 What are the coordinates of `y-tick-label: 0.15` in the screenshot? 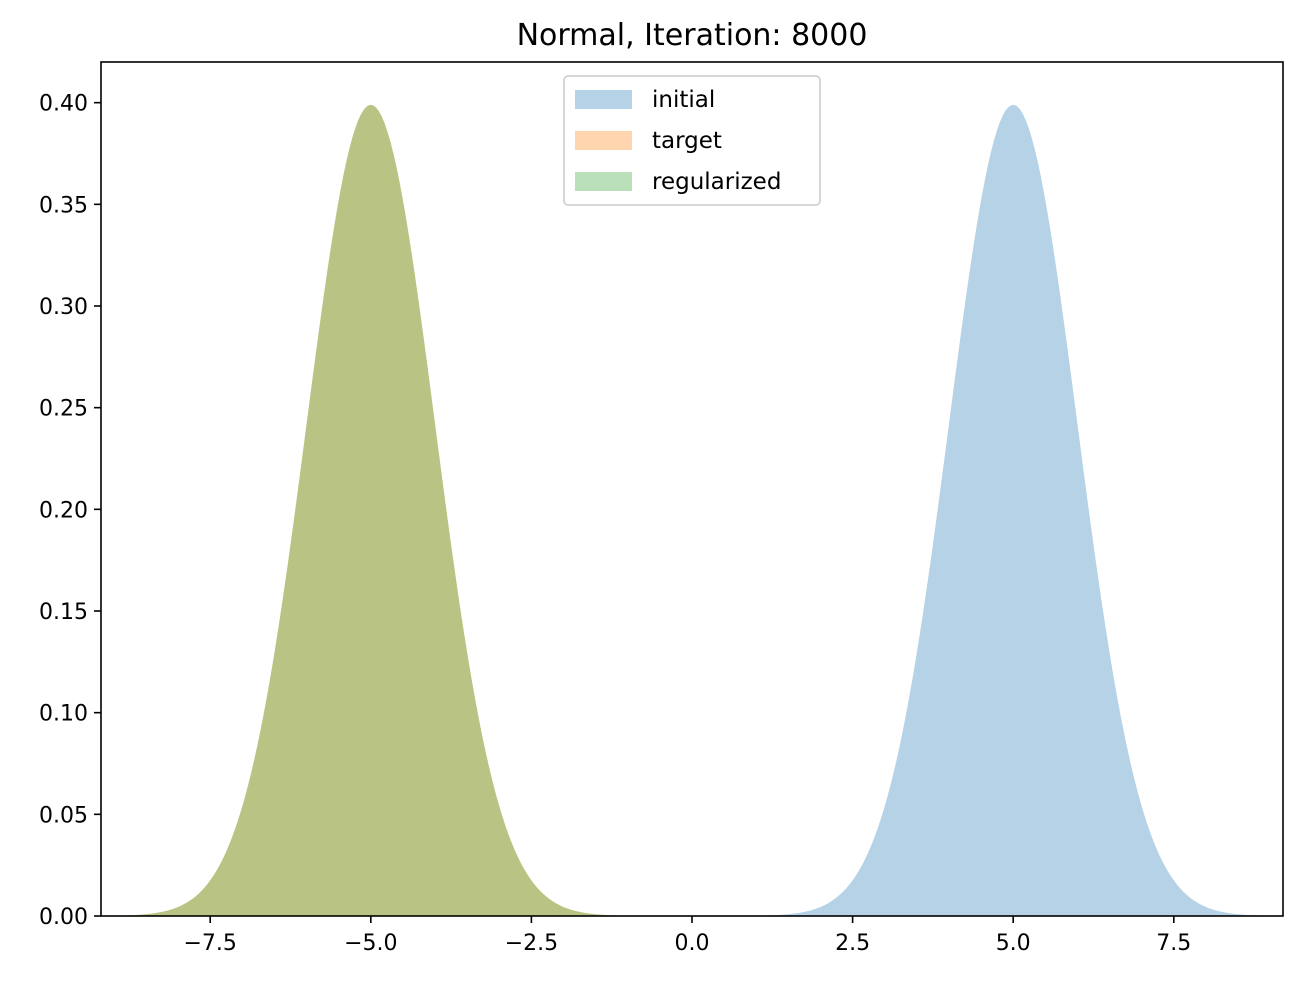 It's located at (63, 612).